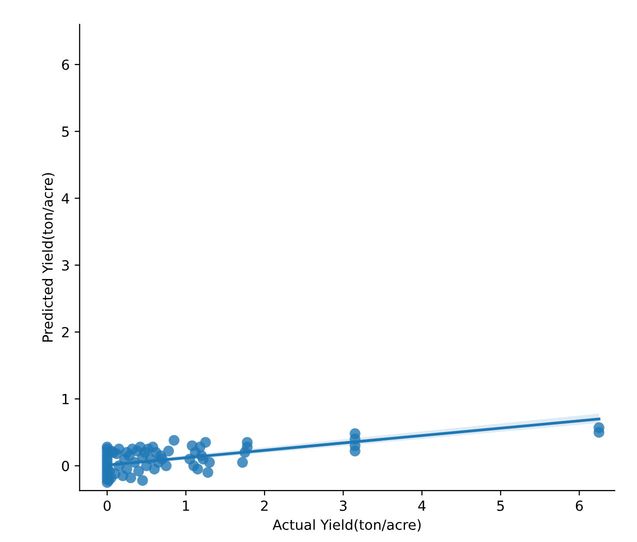  Describe the element at coordinates (343, 505) in the screenshot. I see `x-tick-label: 3` at that location.